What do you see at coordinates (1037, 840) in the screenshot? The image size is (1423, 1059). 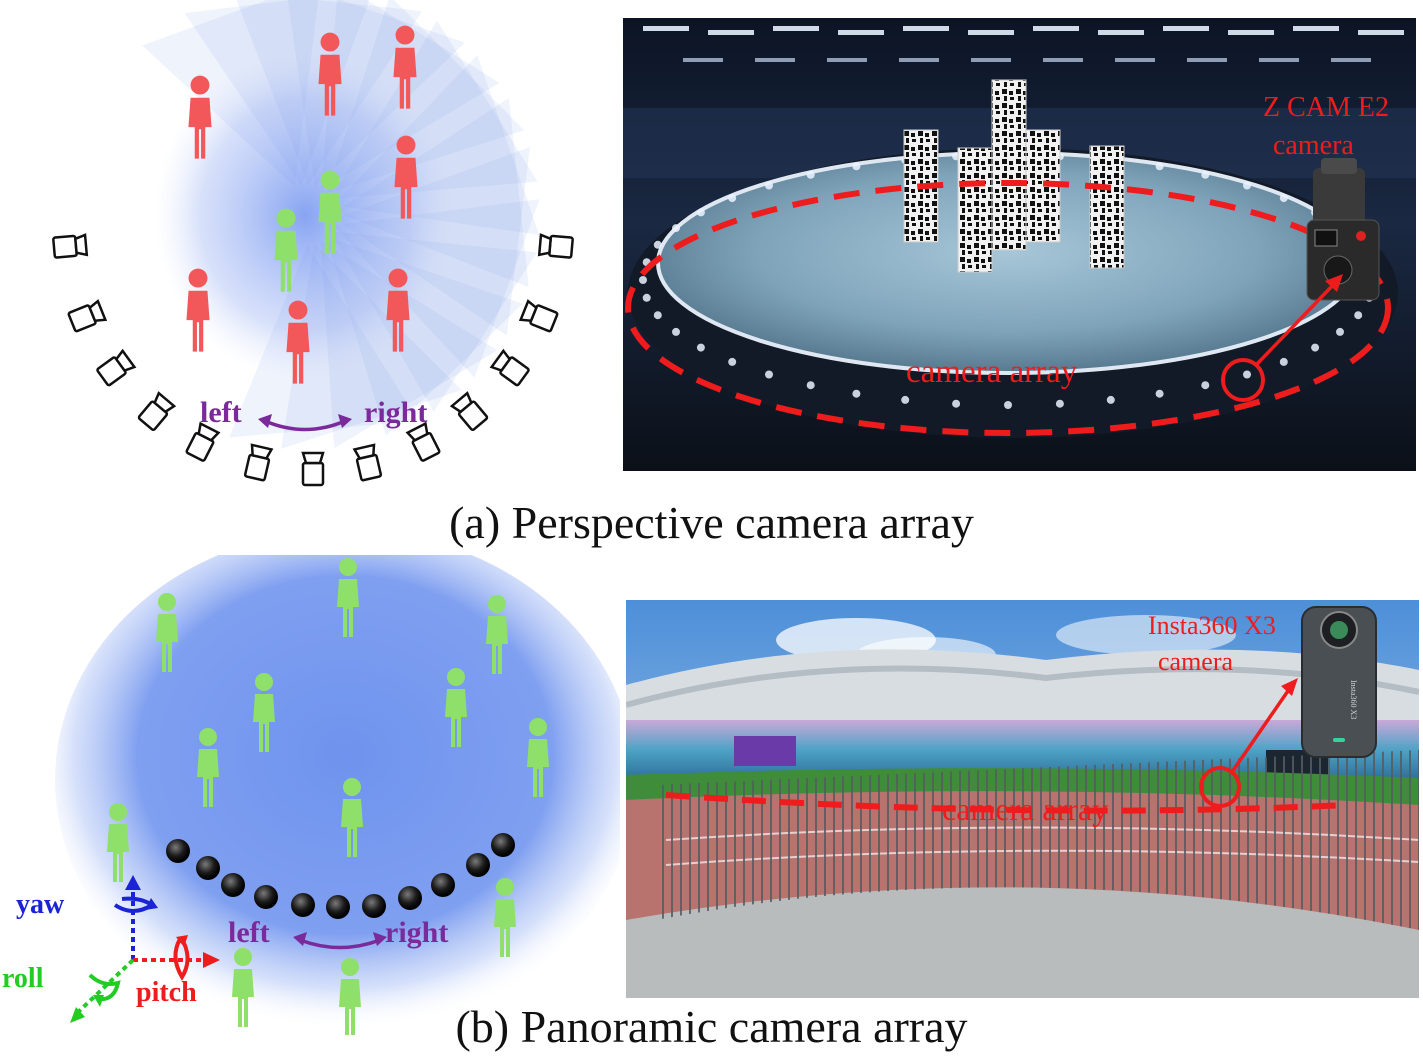 I see `railing` at bounding box center [1037, 840].